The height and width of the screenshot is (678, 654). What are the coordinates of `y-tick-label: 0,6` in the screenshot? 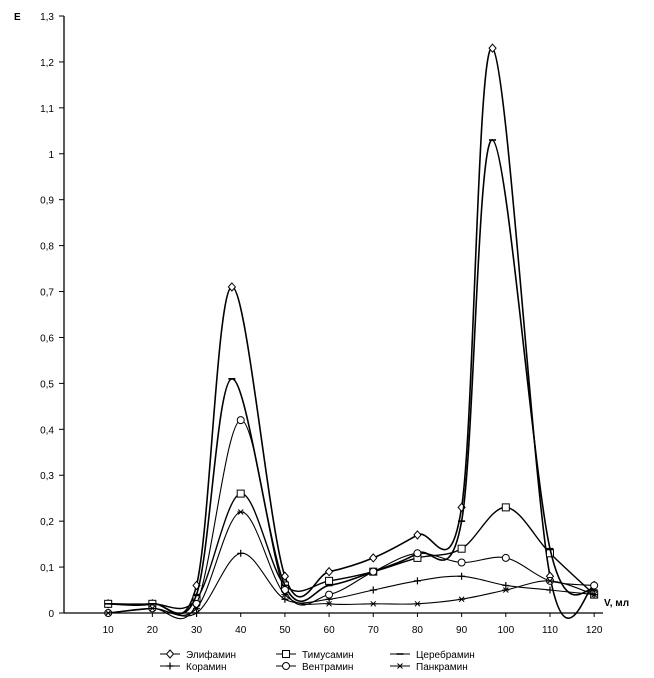 It's located at (47, 338).